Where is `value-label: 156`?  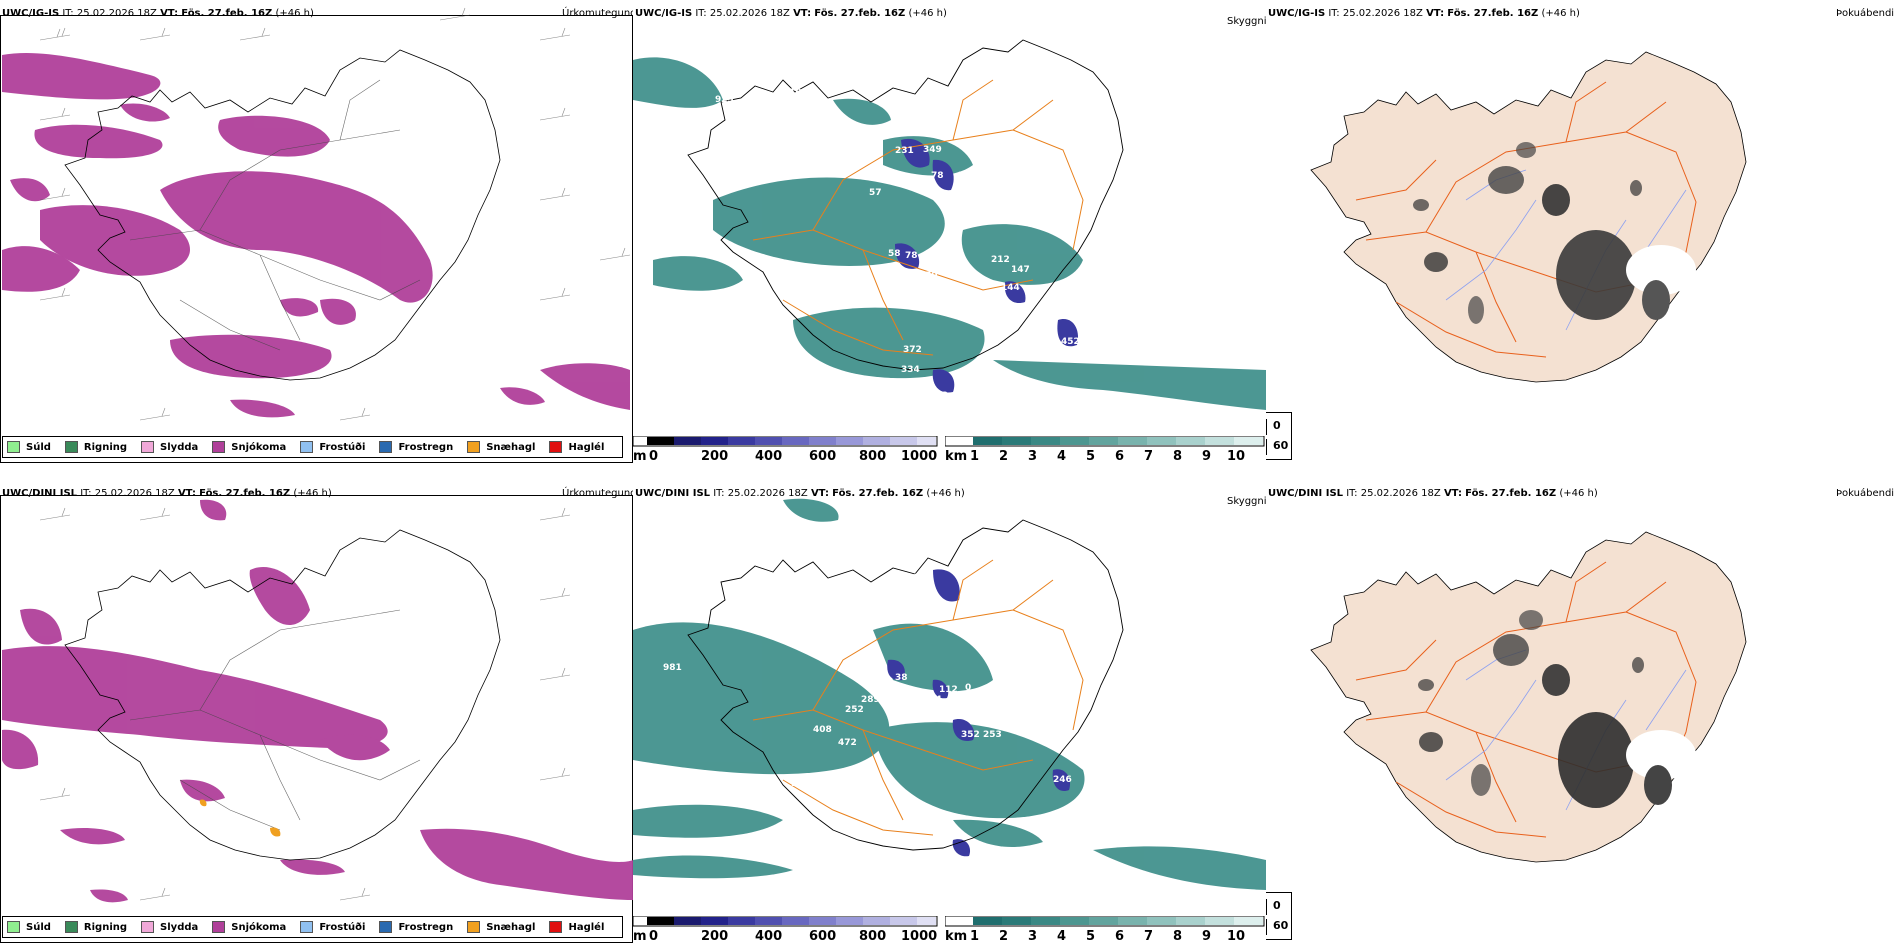 value-label: 156 is located at coordinates (982, 715).